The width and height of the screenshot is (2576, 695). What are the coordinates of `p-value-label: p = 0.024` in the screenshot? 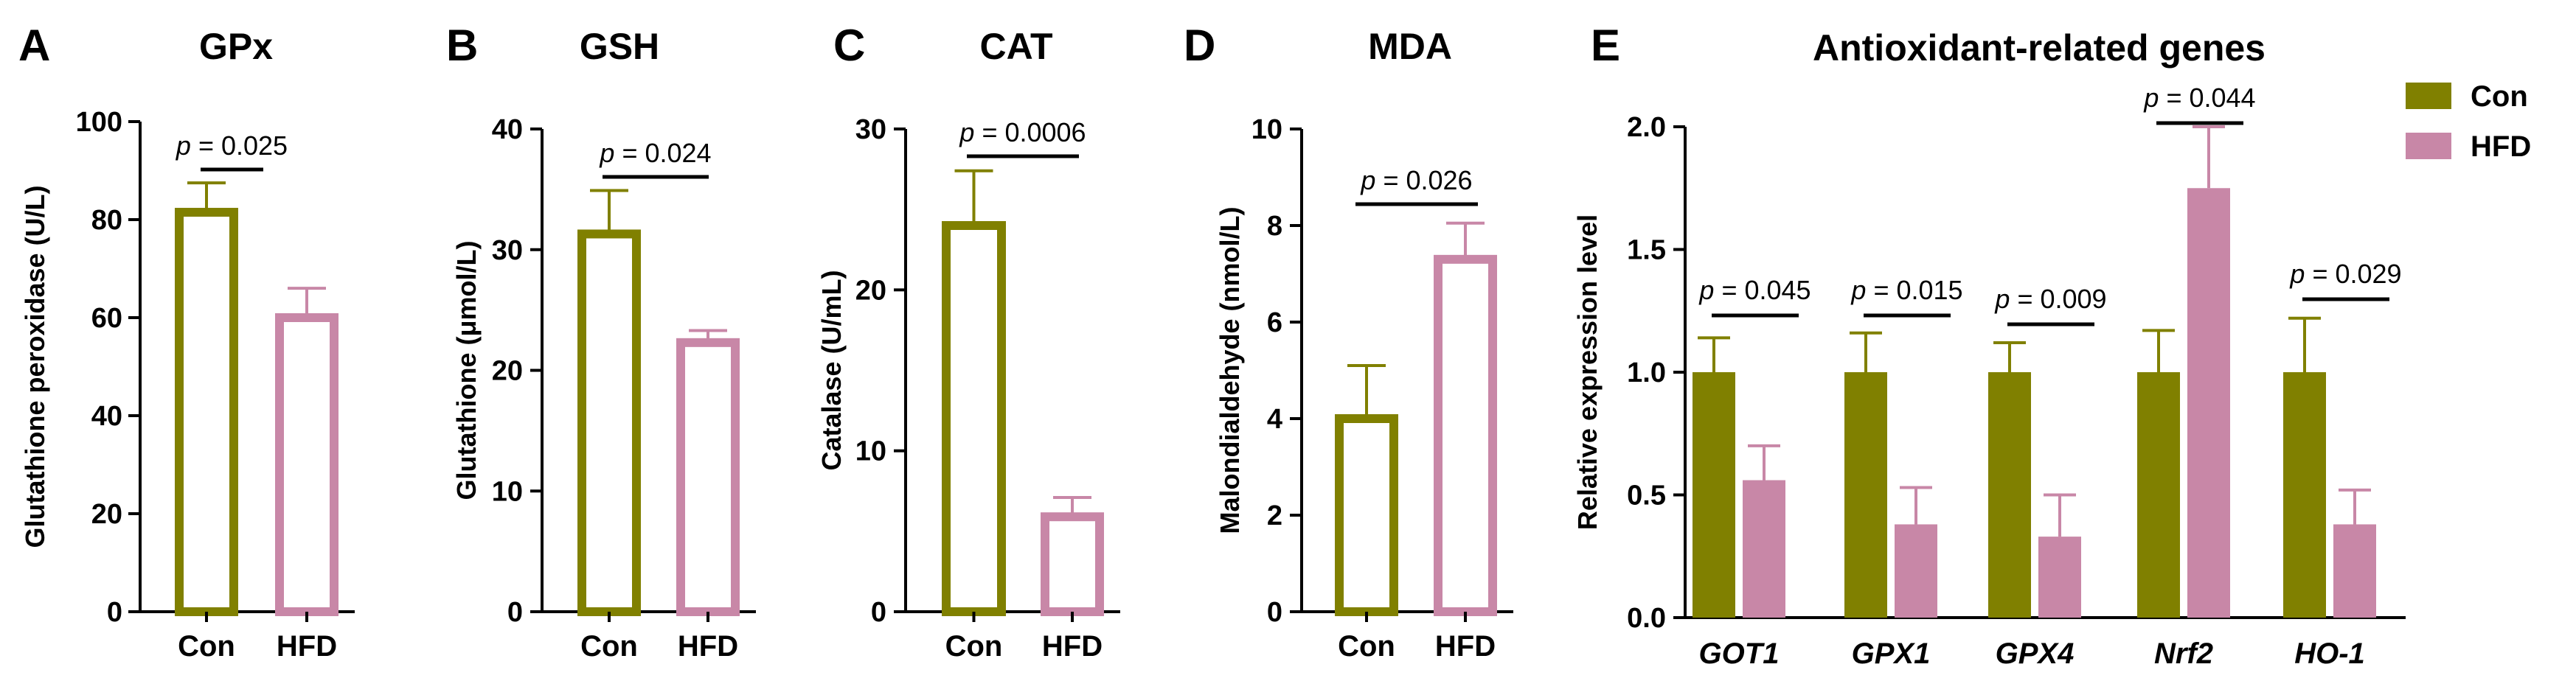 It's located at (655, 153).